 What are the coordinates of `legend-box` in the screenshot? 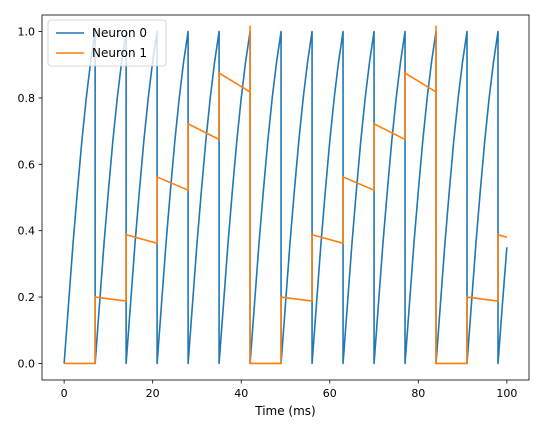 It's located at (107, 43).